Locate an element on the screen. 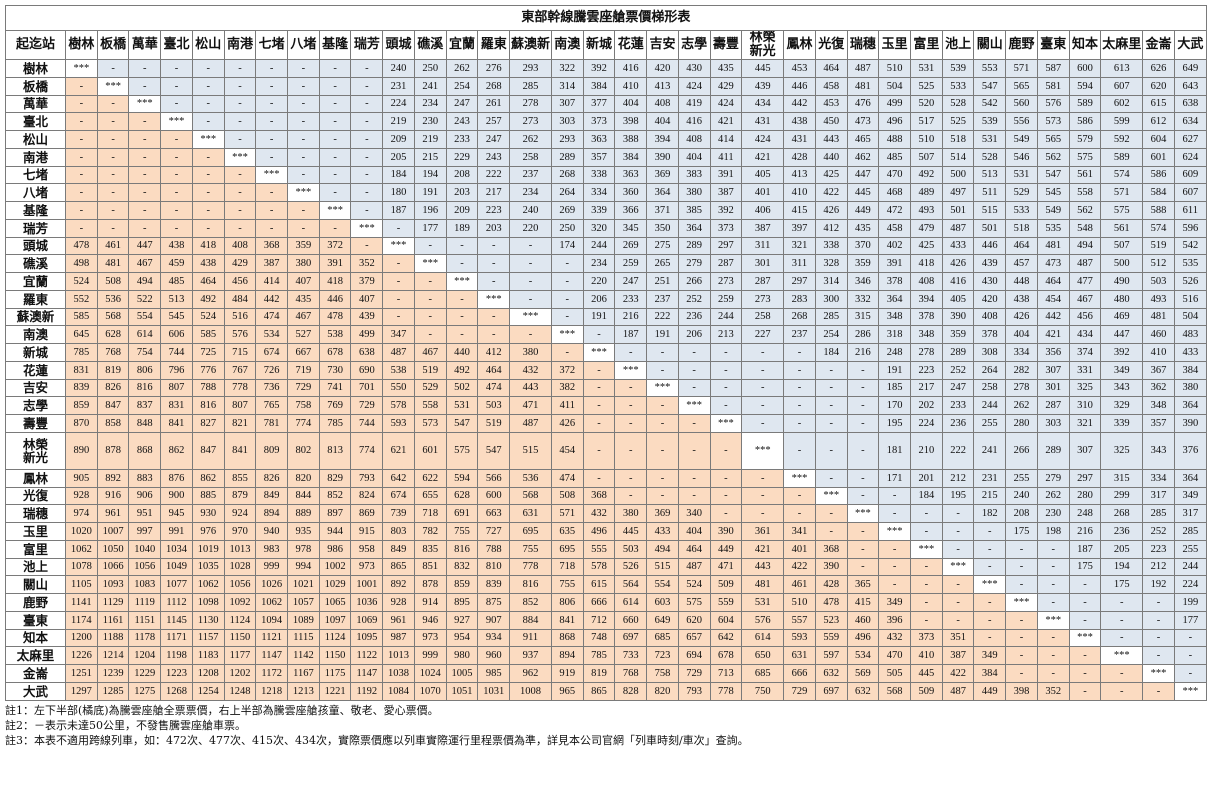 The height and width of the screenshot is (807, 1210). fare-cell: 1065 is located at coordinates (335, 602).